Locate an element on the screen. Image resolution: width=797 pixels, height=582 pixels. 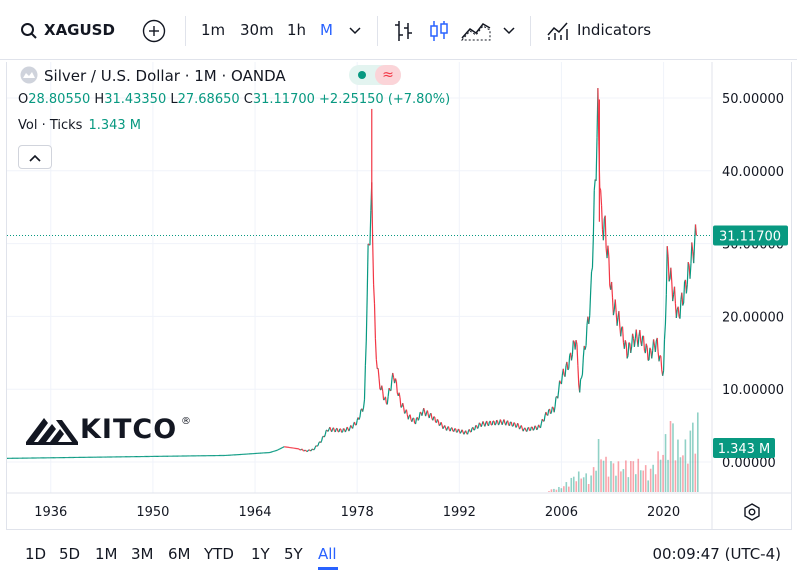
chart-style-dropdown-chevron-down-icon is located at coordinates (509, 30).